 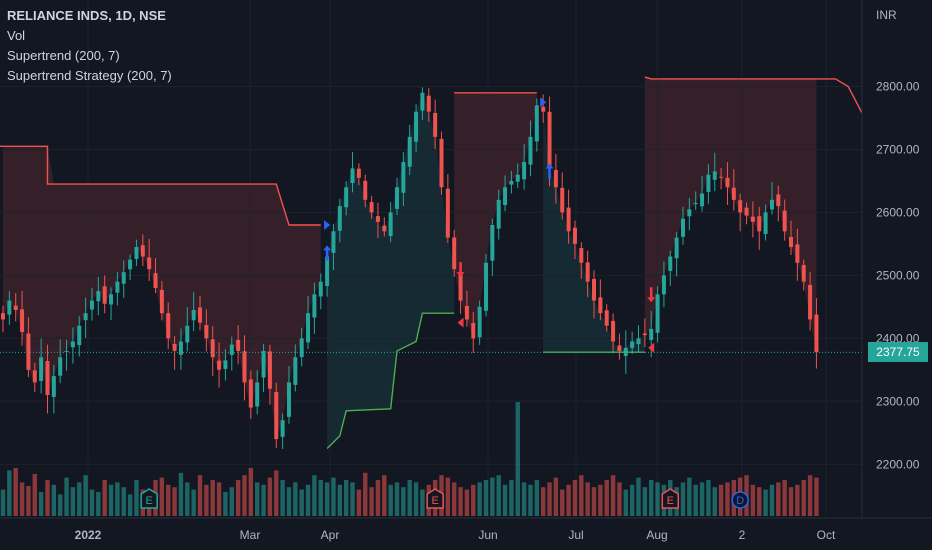 I want to click on symbol-title: RELIANCE INDS, 1D, NSE, so click(x=86, y=15).